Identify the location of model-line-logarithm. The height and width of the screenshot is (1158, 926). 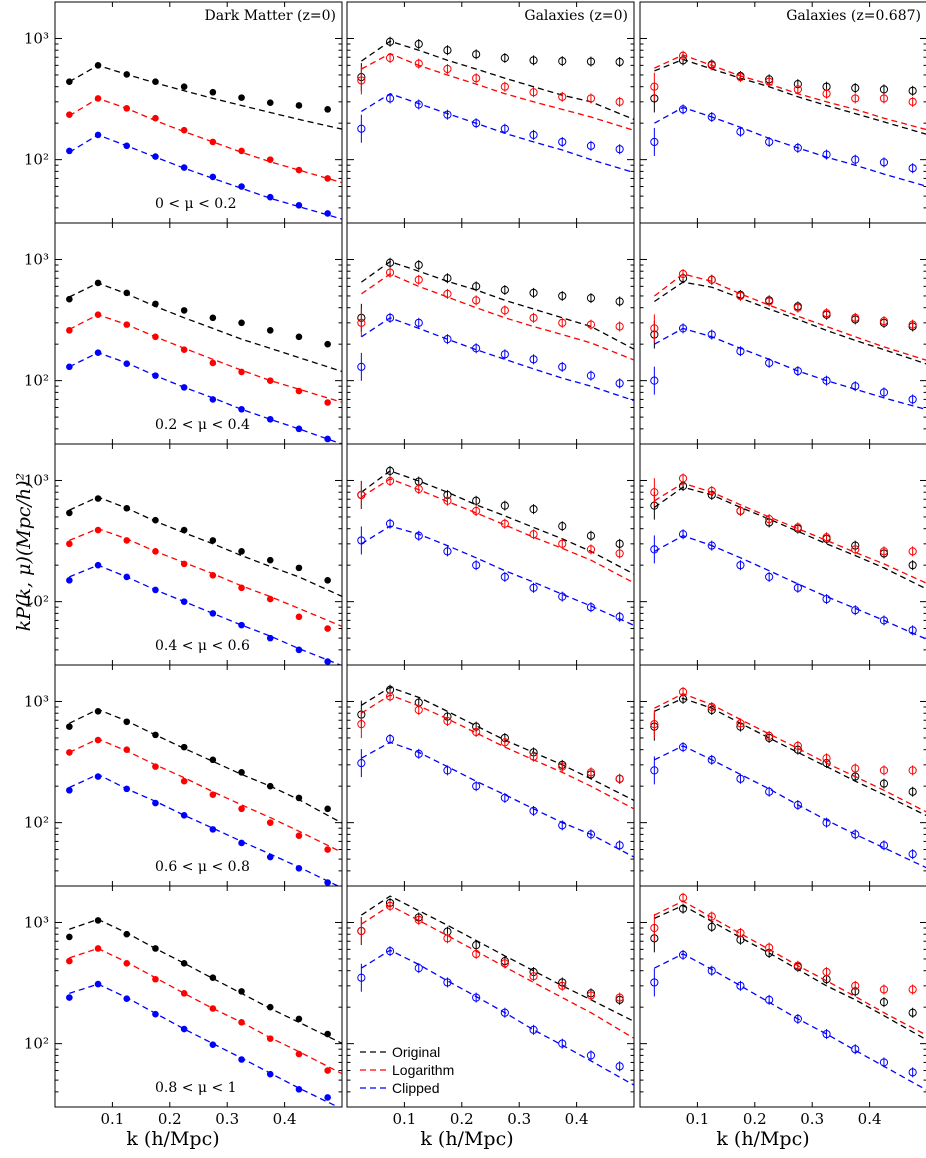
(790, 752).